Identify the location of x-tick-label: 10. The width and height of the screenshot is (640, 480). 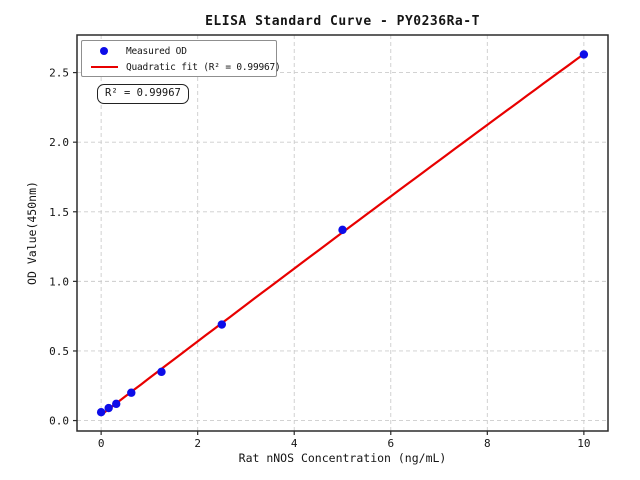
(583, 443).